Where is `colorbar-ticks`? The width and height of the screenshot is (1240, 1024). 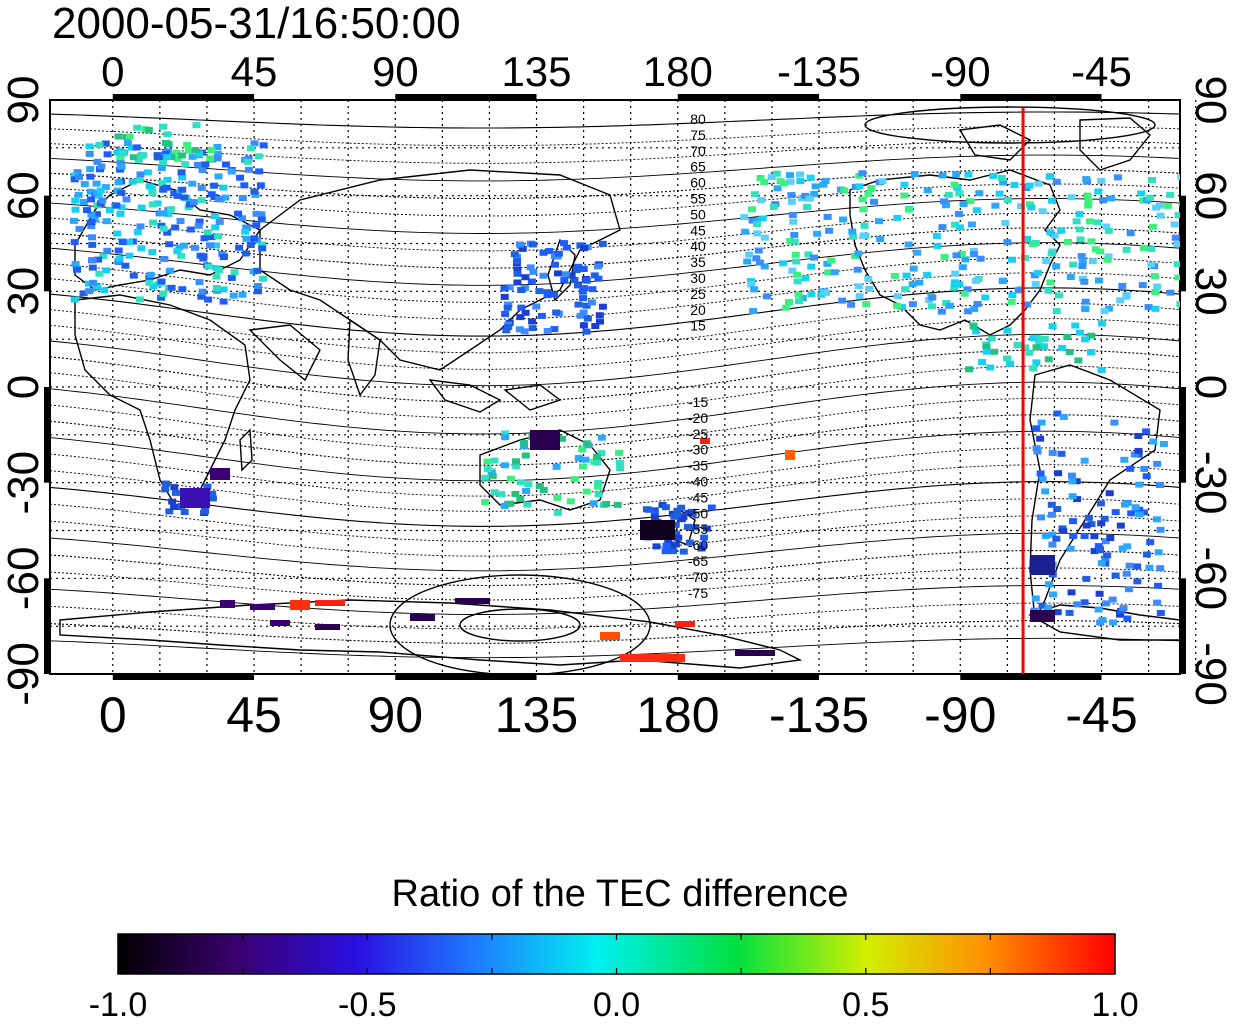 colorbar-ticks is located at coordinates (616, 954).